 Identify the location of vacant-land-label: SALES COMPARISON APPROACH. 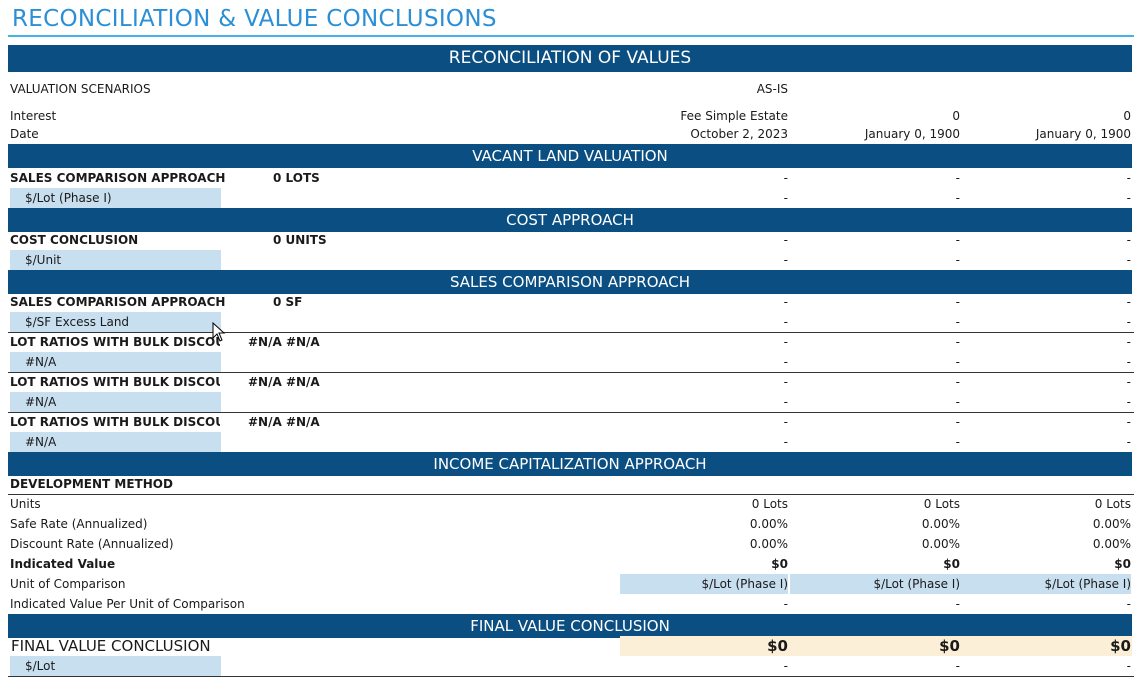
(118, 178).